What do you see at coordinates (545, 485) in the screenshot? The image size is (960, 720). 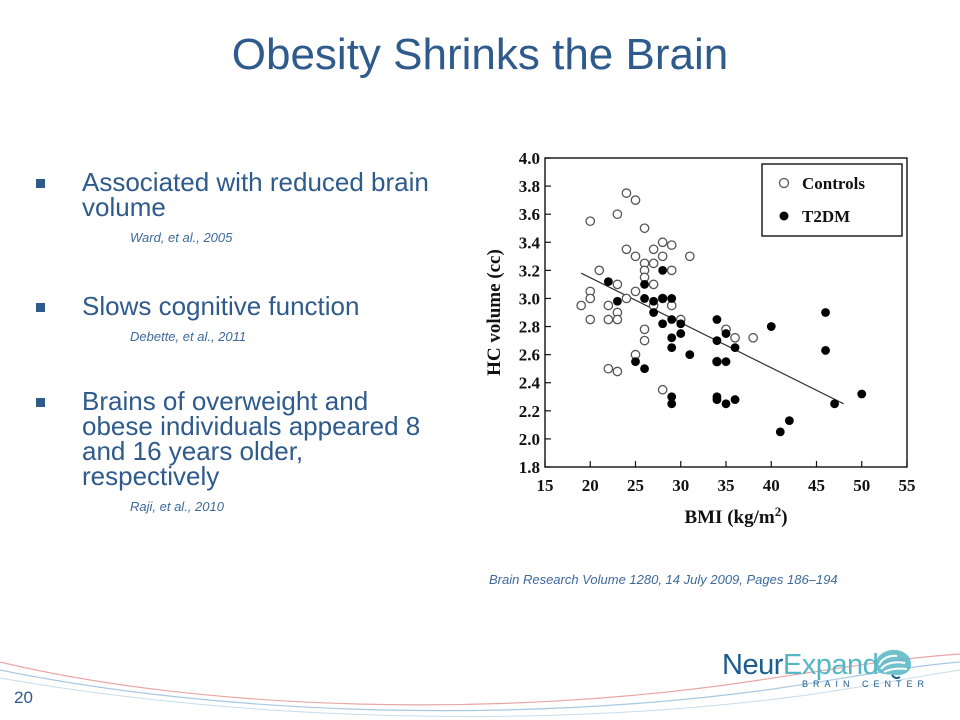 I see `x-tick-label: 15` at bounding box center [545, 485].